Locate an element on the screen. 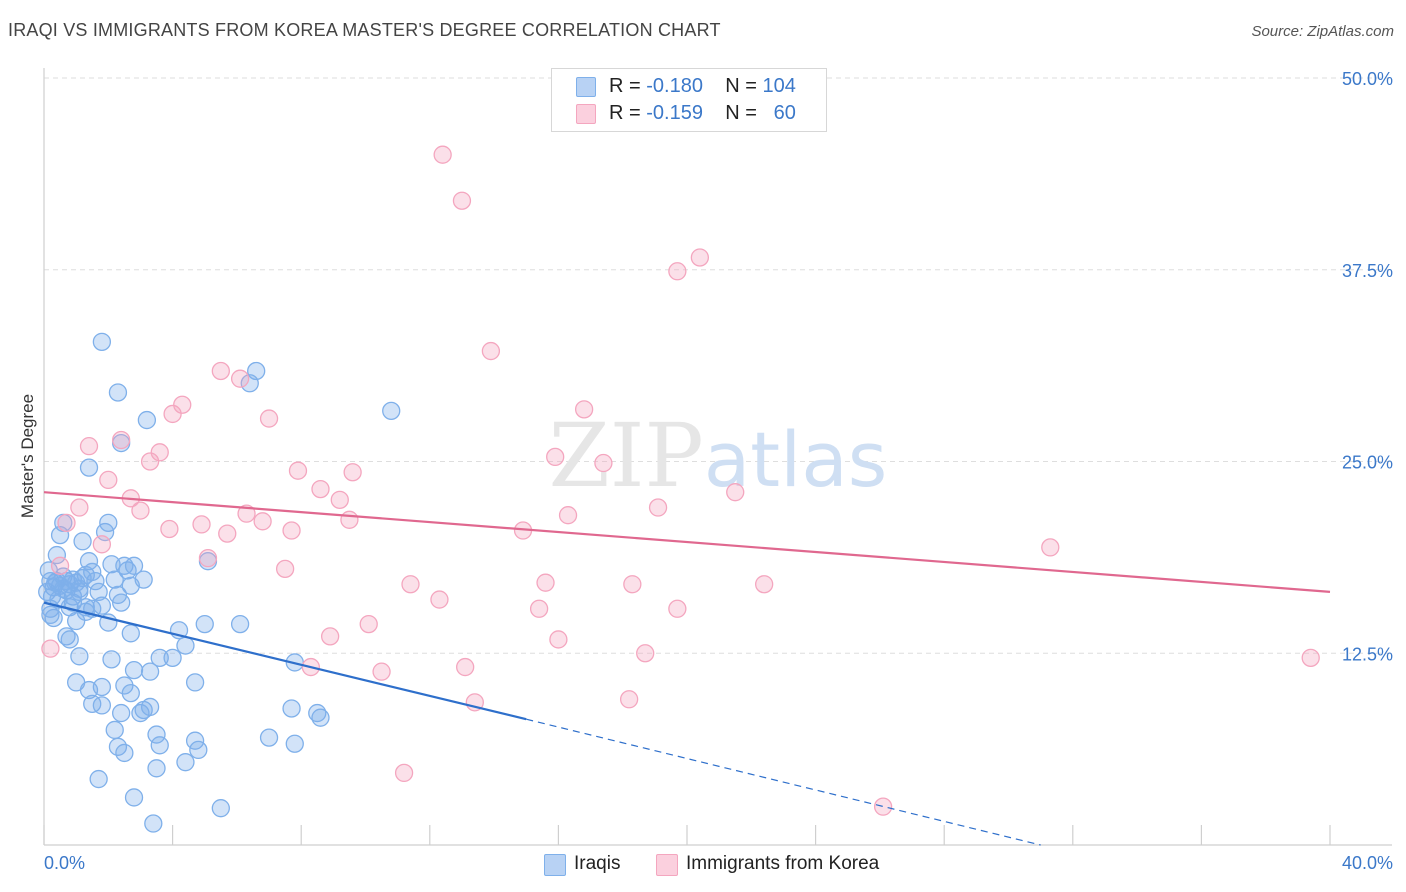 This screenshot has width=1406, height=892. legend-r-label: R = is located at coordinates (628, 86).